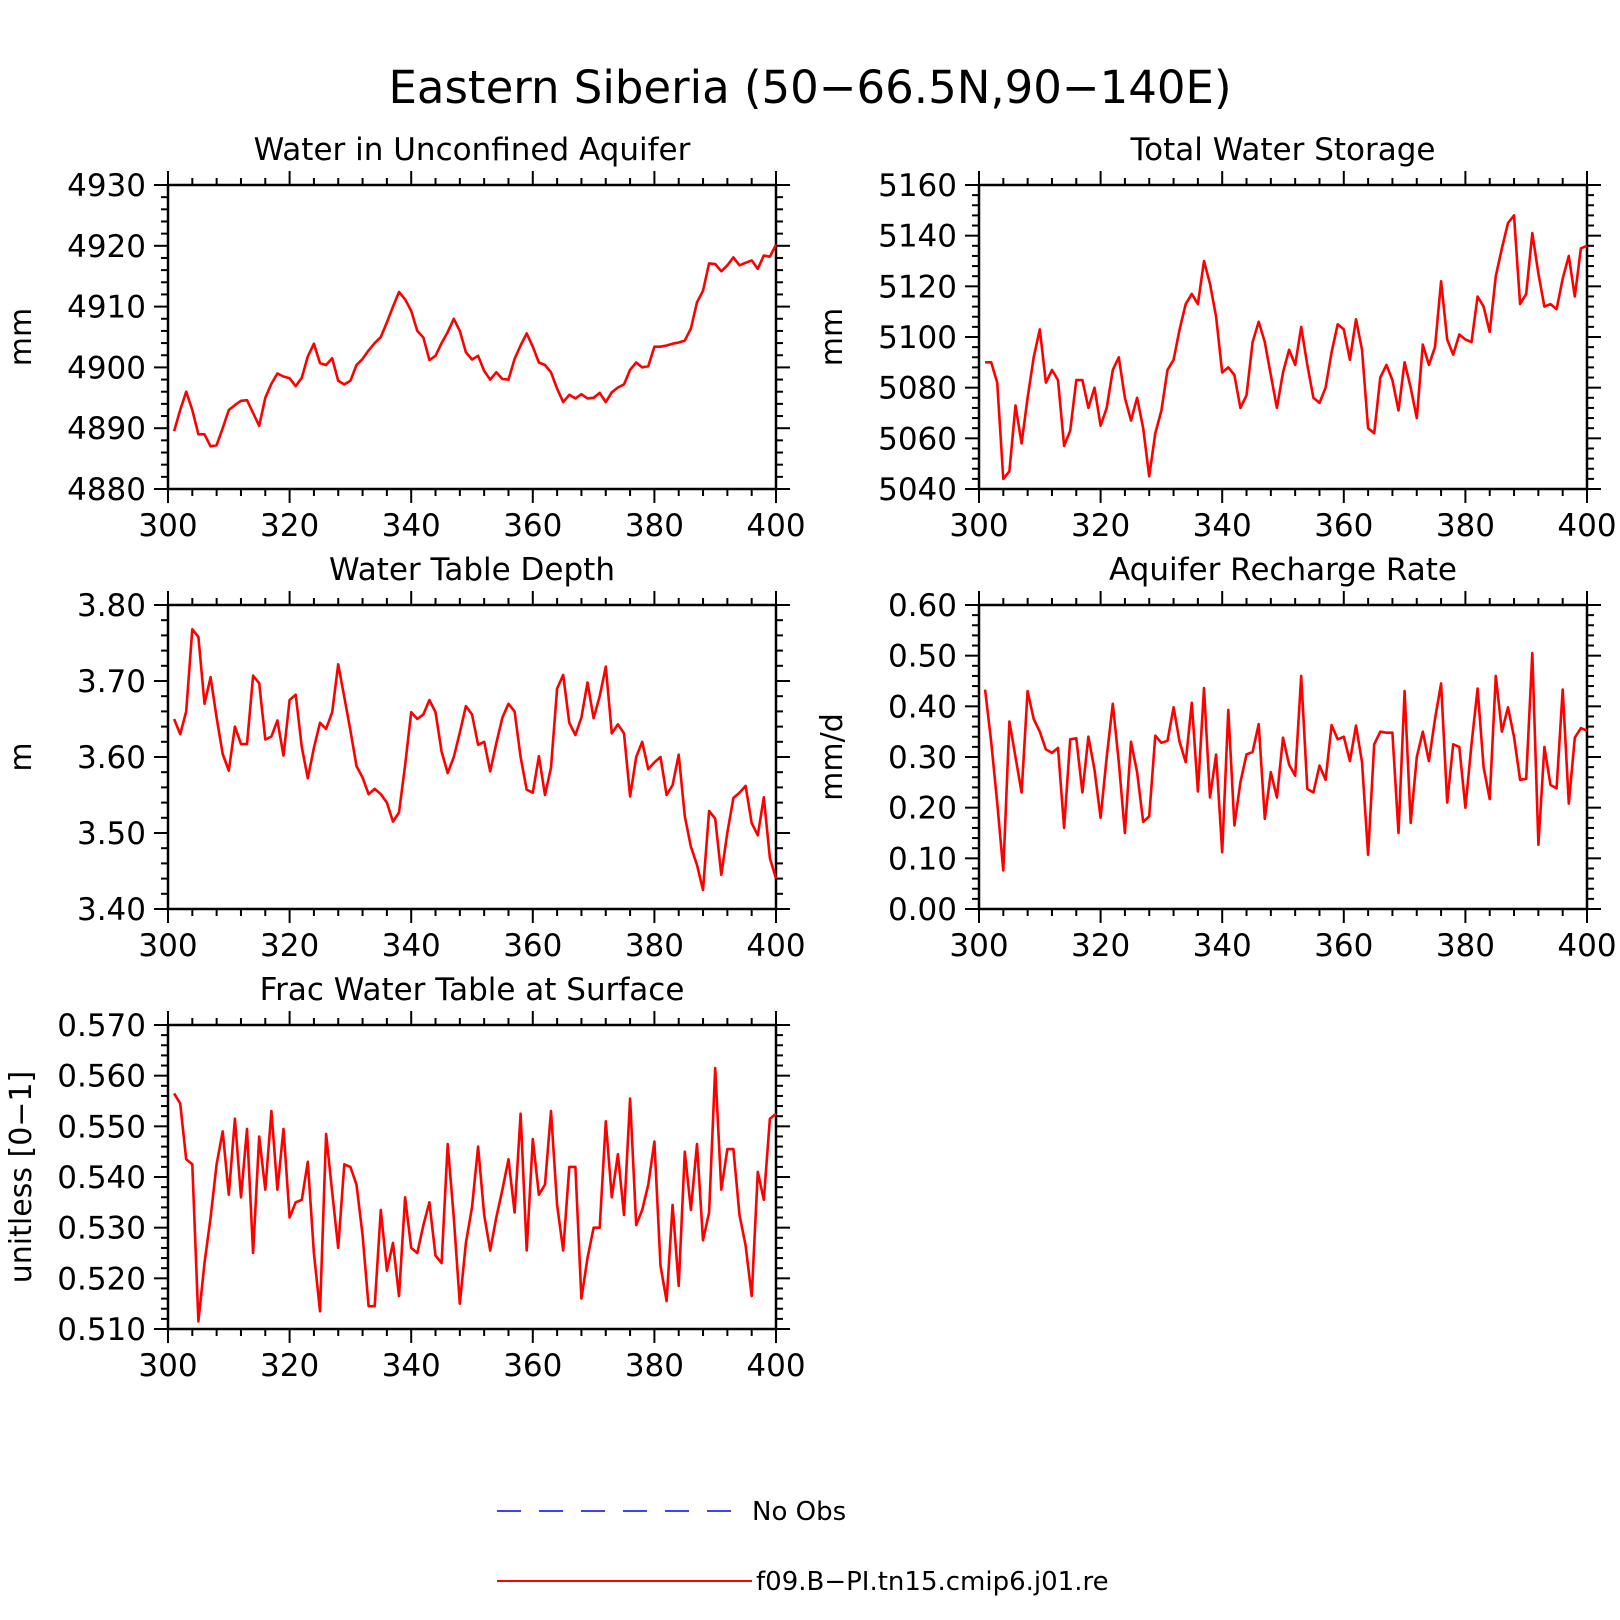 The height and width of the screenshot is (1620, 1620). What do you see at coordinates (922, 859) in the screenshot?
I see `y-tick-label: 0.10` at bounding box center [922, 859].